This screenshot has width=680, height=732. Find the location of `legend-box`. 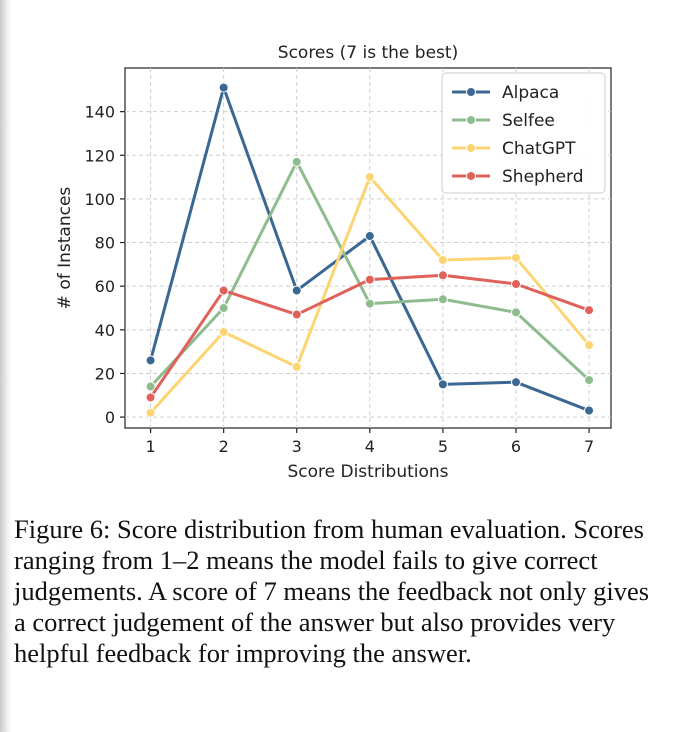

legend-box is located at coordinates (523, 133).